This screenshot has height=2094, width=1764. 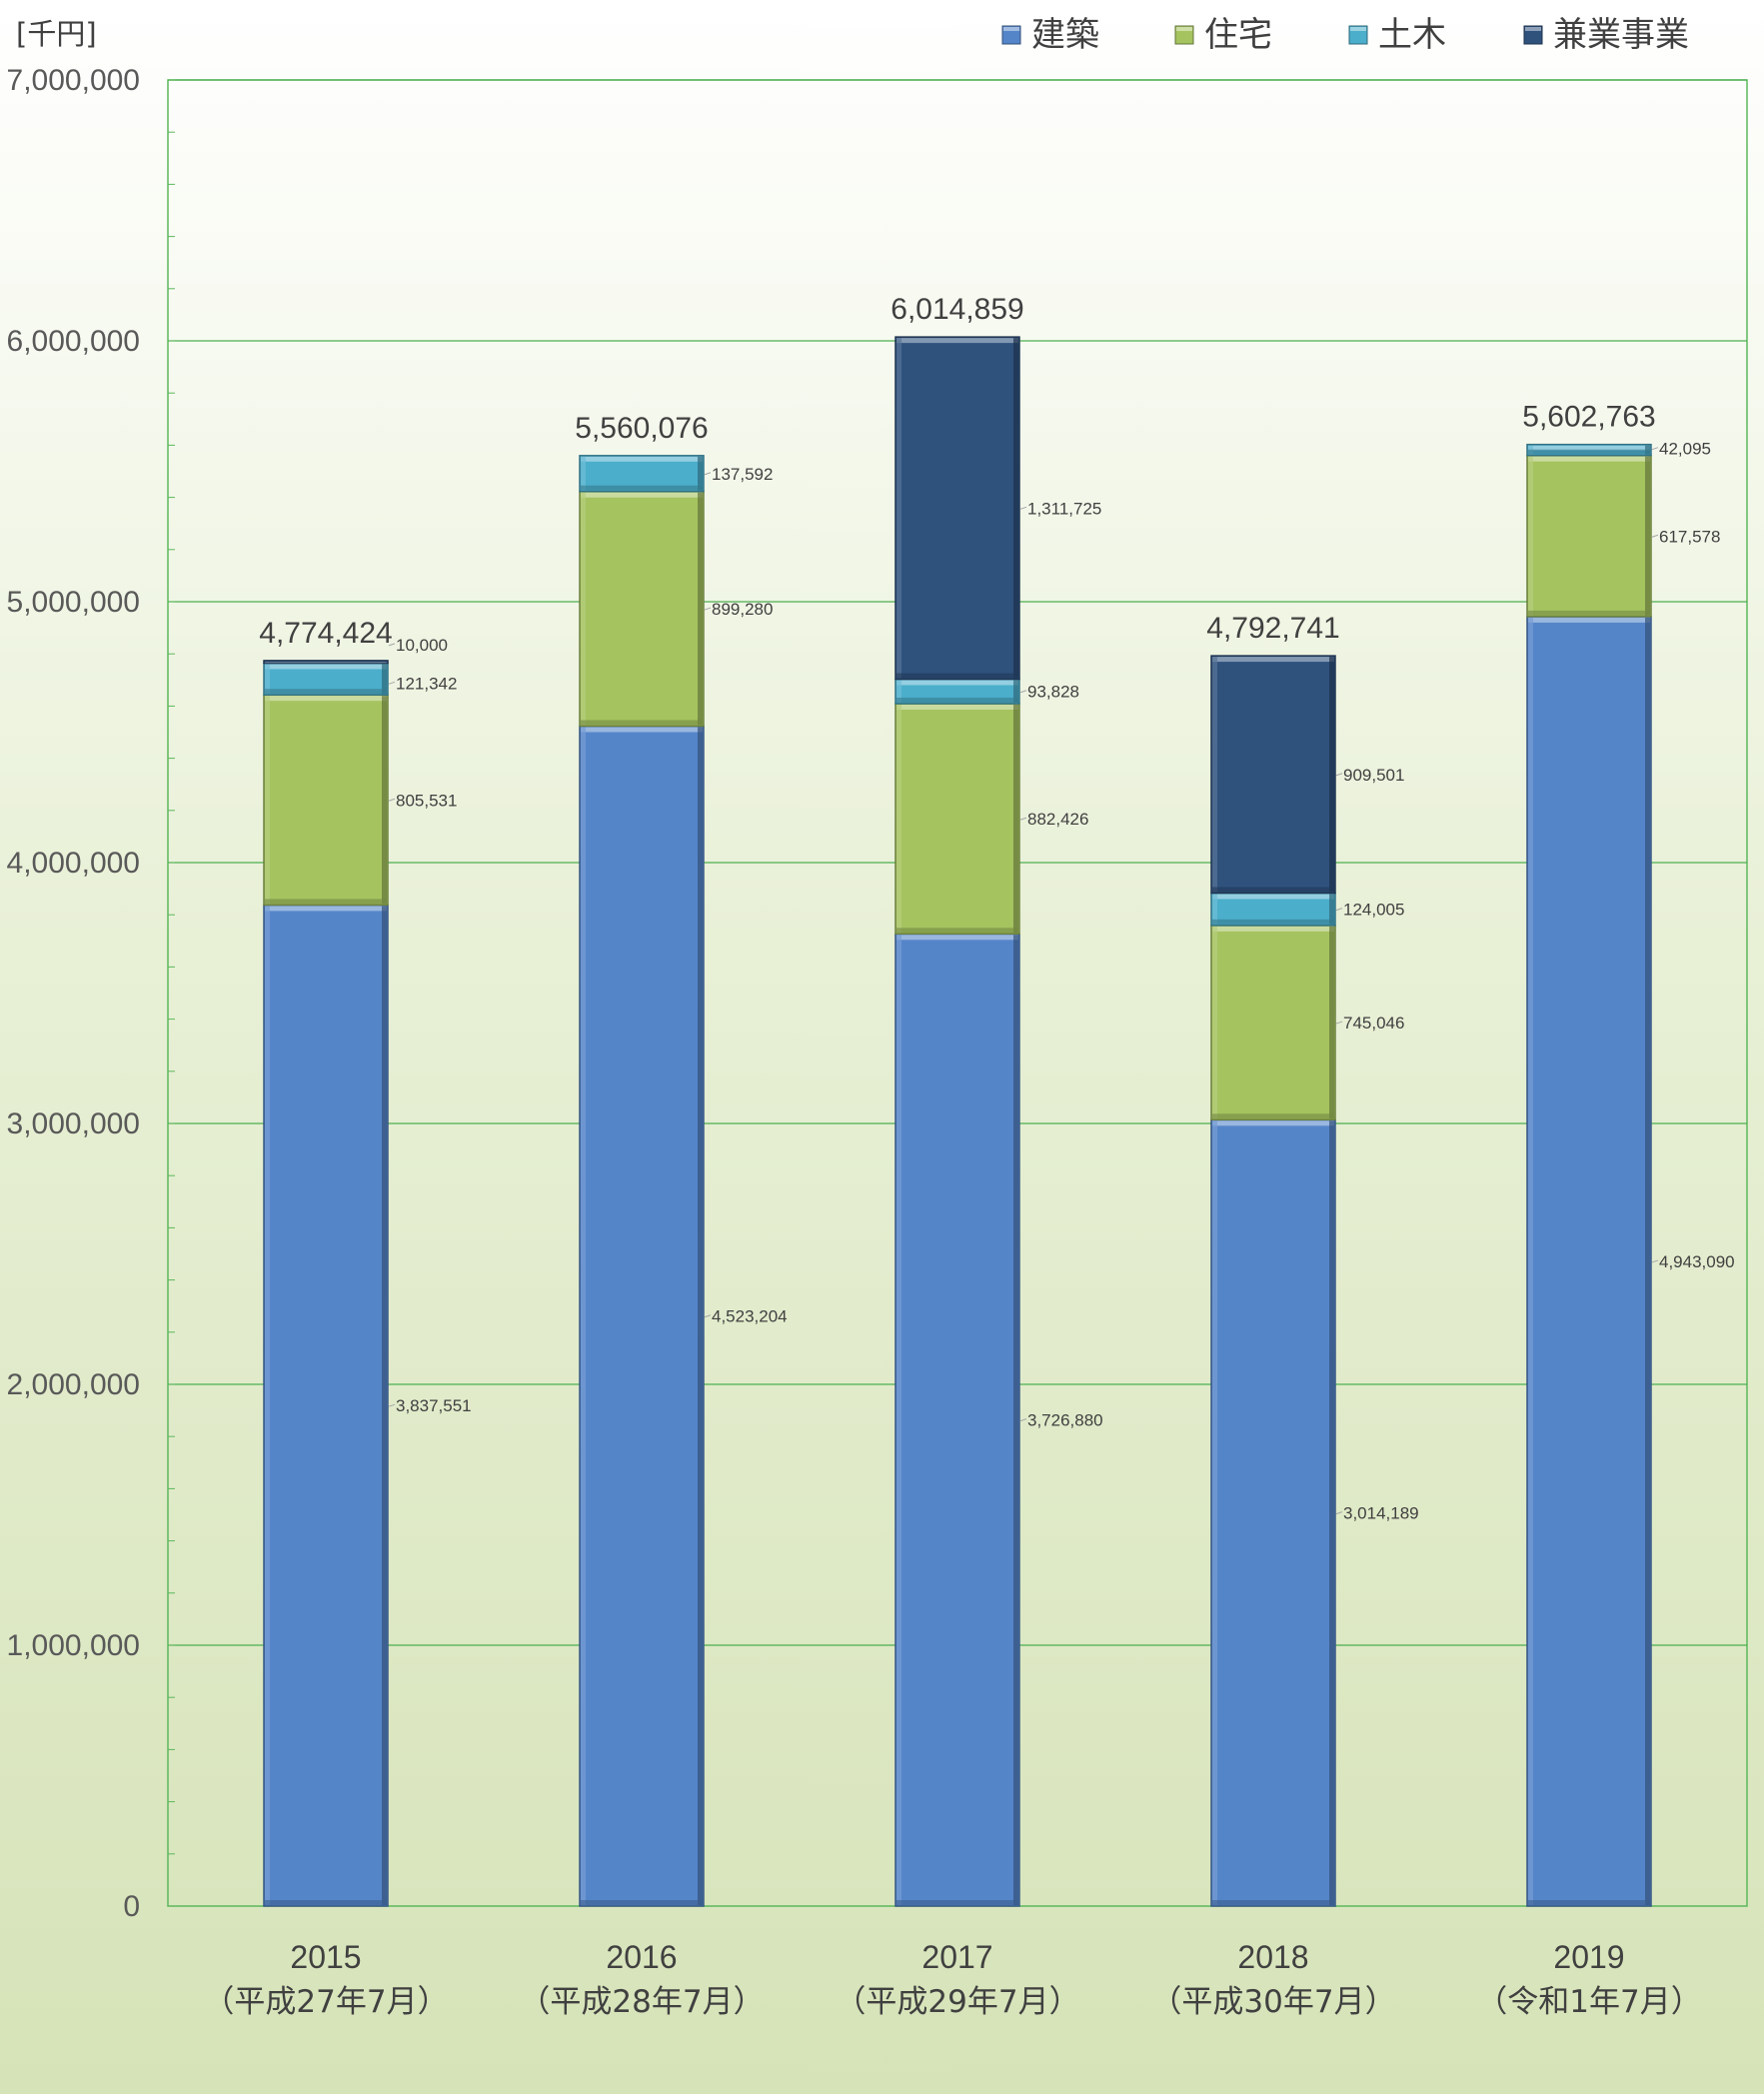 What do you see at coordinates (74, 863) in the screenshot?
I see `y-tick-label: 4,000,000` at bounding box center [74, 863].